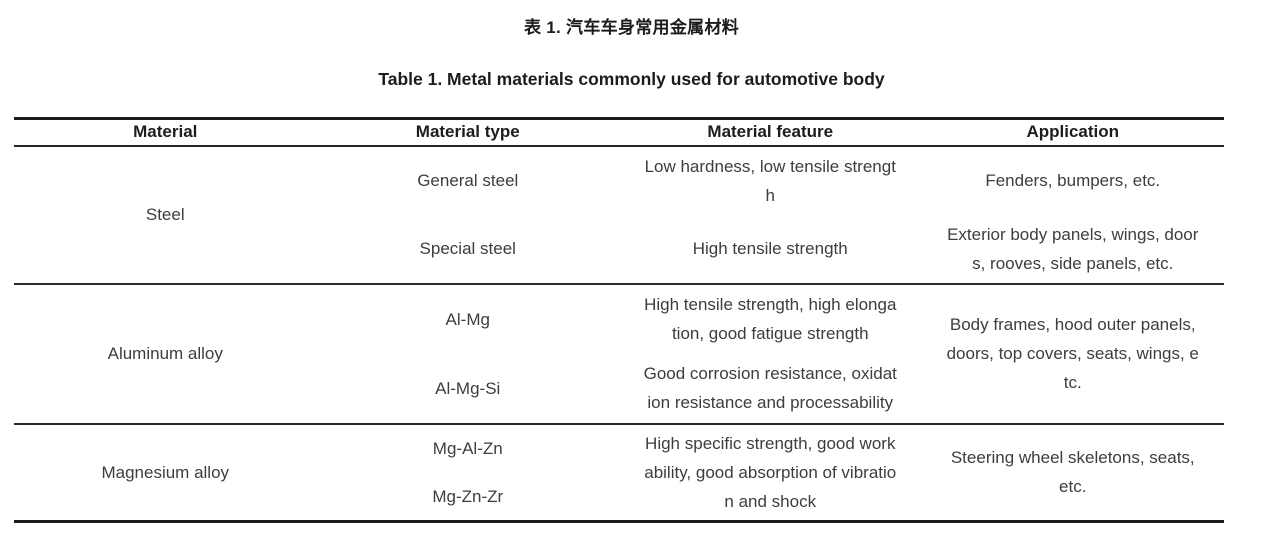  I want to click on cell-application-magnesium-alloy: Steering wheel skeletons, seats, etc., so click(1072, 472).